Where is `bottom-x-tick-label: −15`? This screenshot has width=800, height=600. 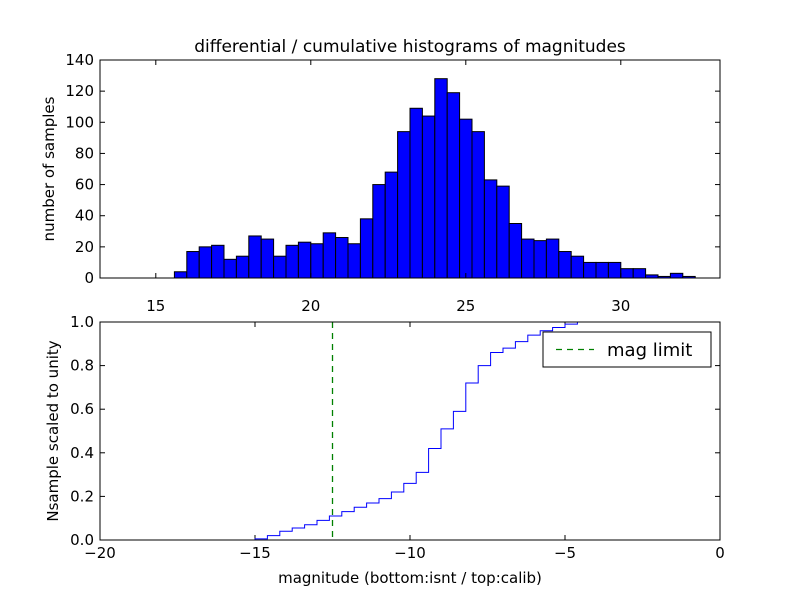
bottom-x-tick-label: −15 is located at coordinates (255, 553).